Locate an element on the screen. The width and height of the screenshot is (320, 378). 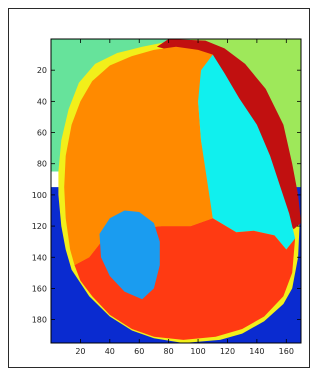
x-tick-label: 140 is located at coordinates (256, 351).